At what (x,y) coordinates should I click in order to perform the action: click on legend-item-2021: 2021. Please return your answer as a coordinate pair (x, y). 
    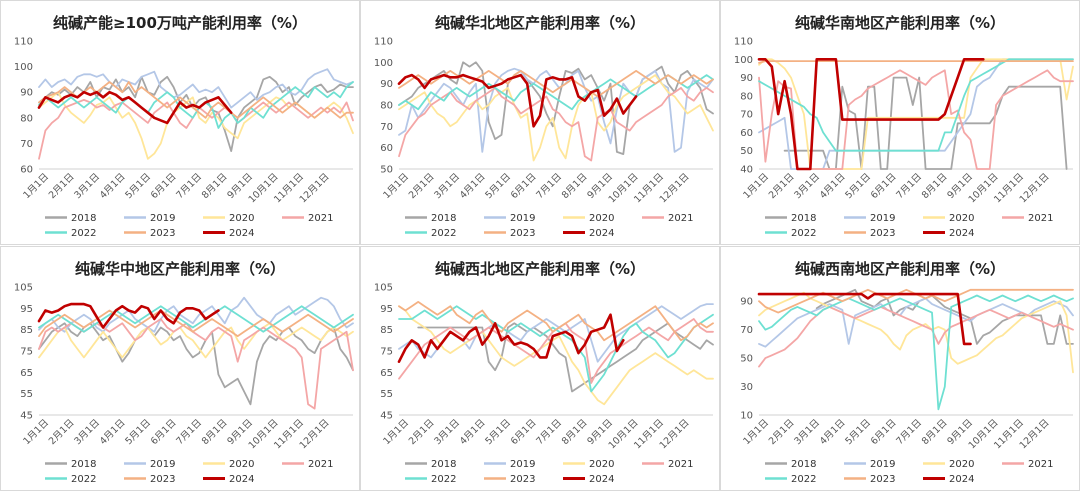
    Looking at the image, I should click on (667, 464).